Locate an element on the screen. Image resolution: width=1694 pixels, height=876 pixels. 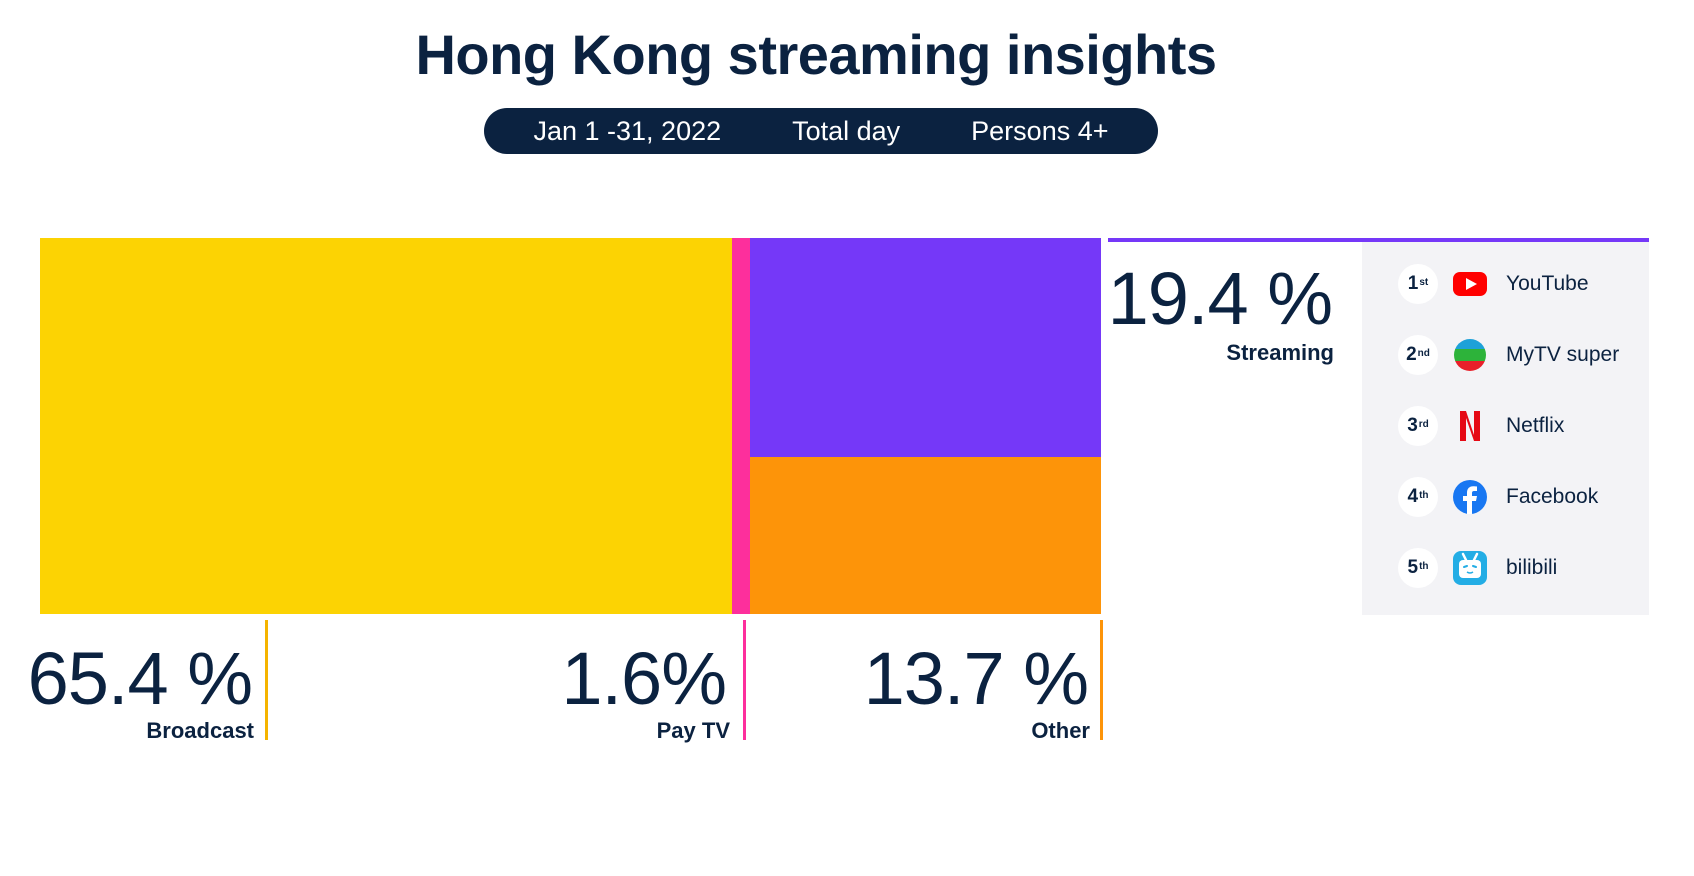
pay-tv-value: 1.6% is located at coordinates (644, 678).